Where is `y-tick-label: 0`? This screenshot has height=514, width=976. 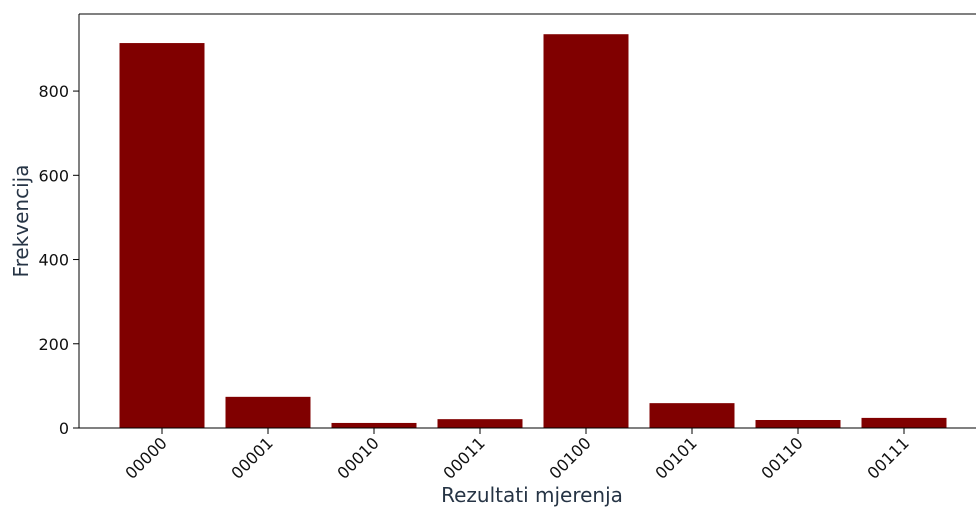 y-tick-label: 0 is located at coordinates (64, 428).